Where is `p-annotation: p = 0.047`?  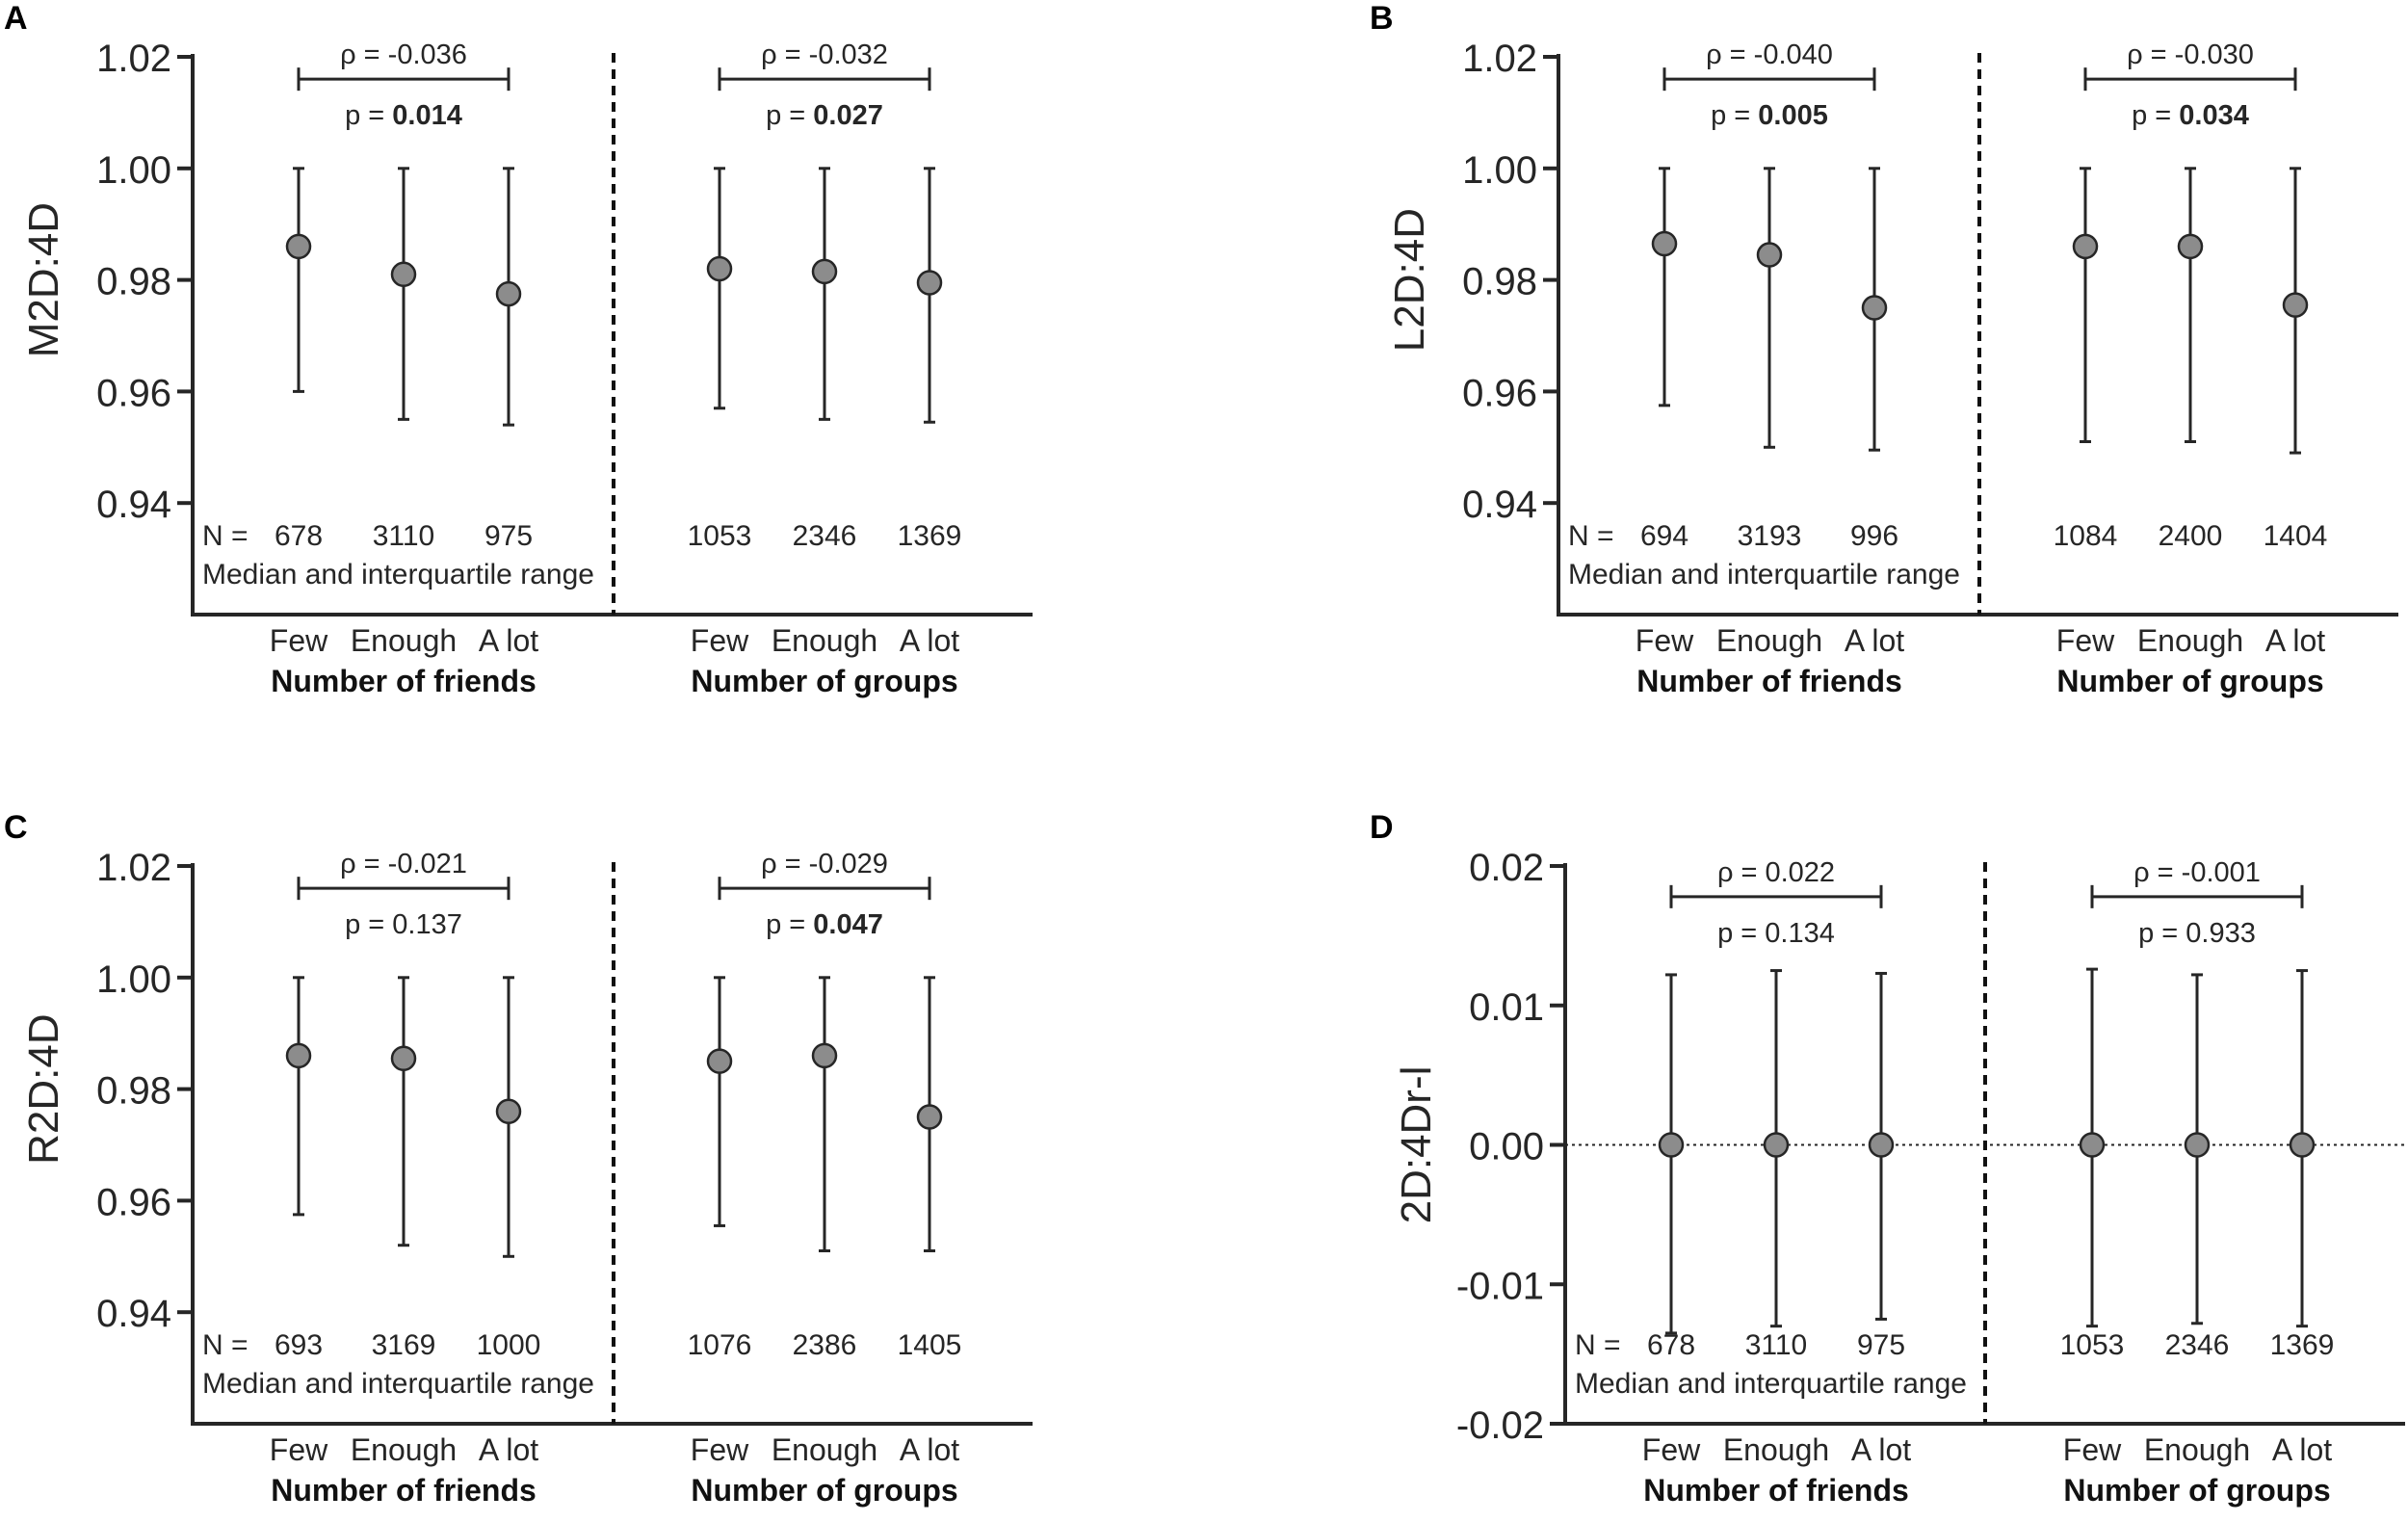 p-annotation: p = 0.047 is located at coordinates (824, 925).